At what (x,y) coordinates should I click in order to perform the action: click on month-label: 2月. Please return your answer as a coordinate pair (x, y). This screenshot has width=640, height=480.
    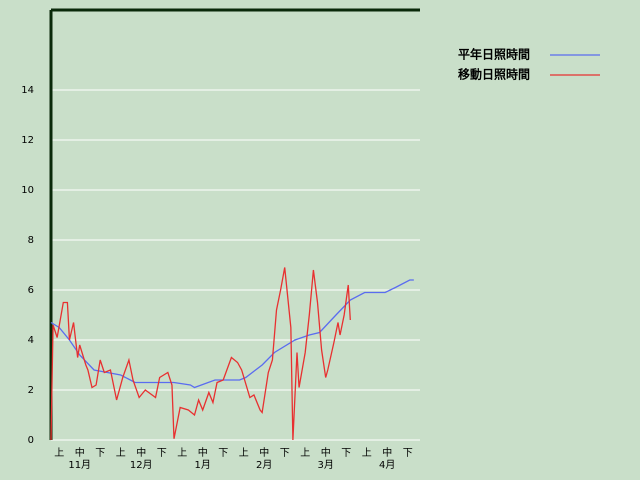
    Looking at the image, I should click on (264, 465).